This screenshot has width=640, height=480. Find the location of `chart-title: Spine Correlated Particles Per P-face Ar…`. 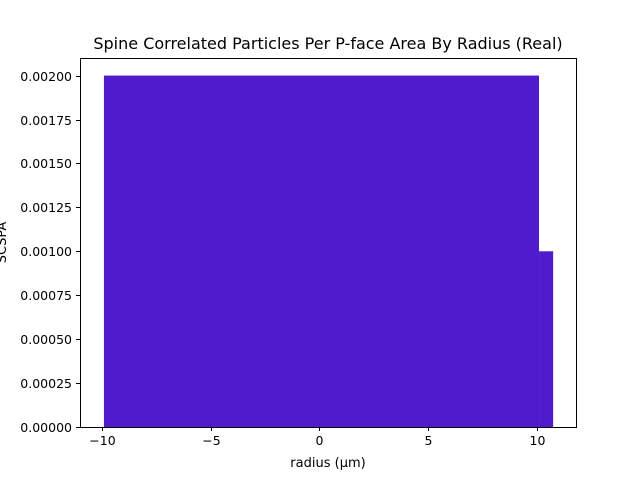

chart-title: Spine Correlated Particles Per P-face Ar… is located at coordinates (327, 43).